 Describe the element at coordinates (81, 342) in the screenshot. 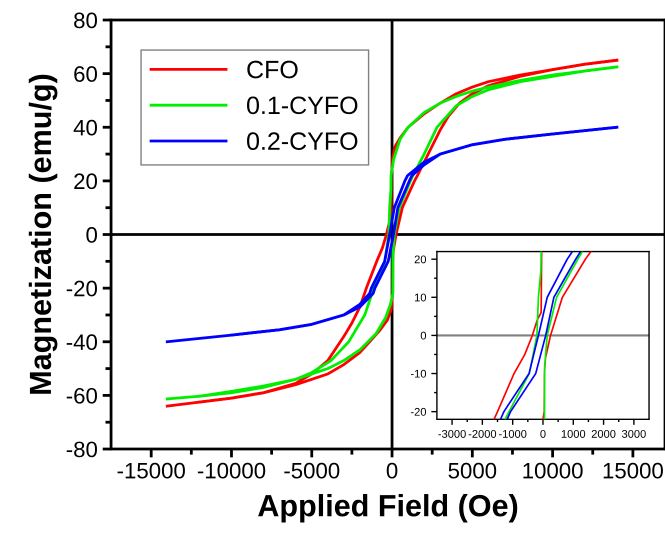

I see `y-tick-label: -40` at that location.